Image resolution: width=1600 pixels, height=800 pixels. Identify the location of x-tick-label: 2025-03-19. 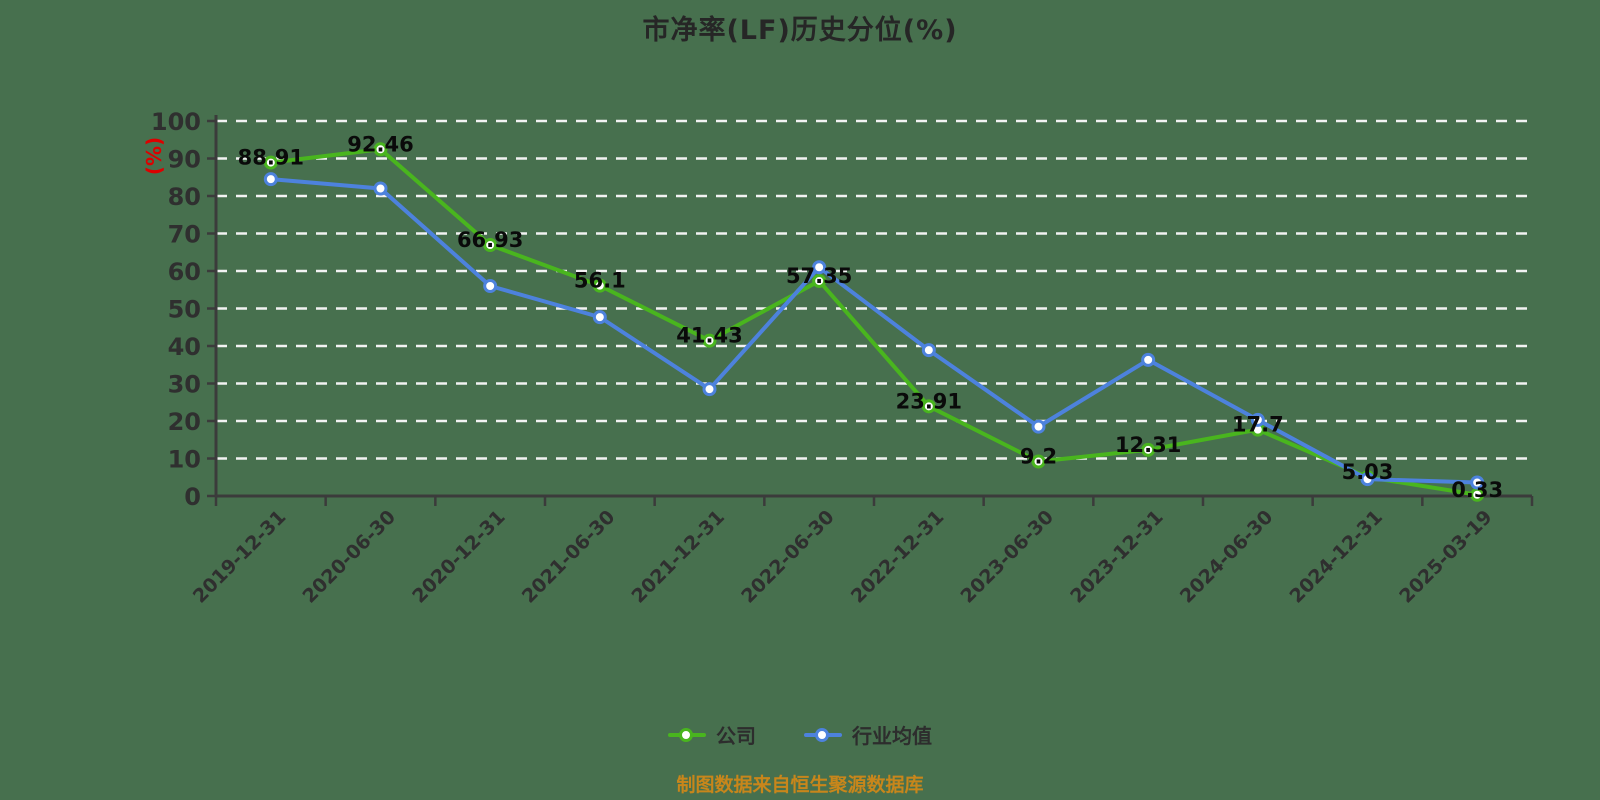
(1446, 557).